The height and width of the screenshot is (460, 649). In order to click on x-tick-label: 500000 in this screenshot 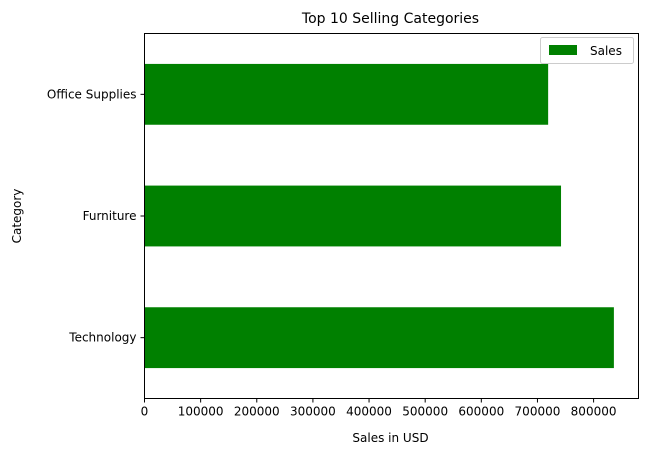, I will do `click(425, 412)`.